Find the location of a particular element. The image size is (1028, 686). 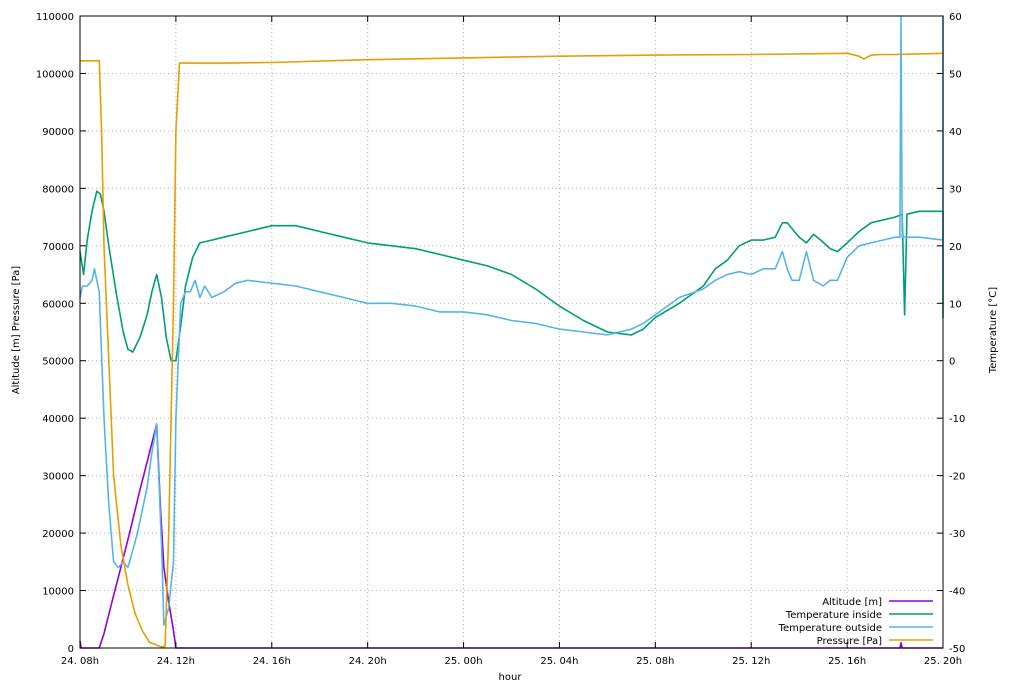

y-axis-right: -50 -40 -30 -20 -10 0 10 20 30 40 50 60 is located at coordinates (951, 333).